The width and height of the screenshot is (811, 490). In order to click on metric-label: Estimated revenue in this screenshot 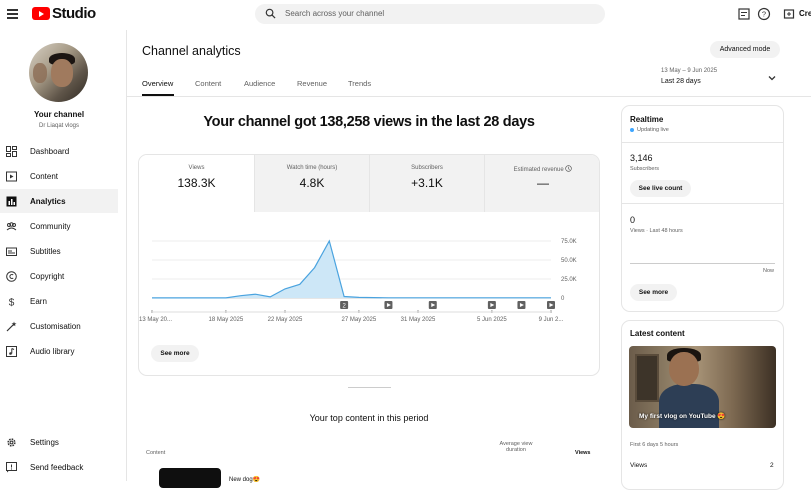, I will do `click(542, 169)`.